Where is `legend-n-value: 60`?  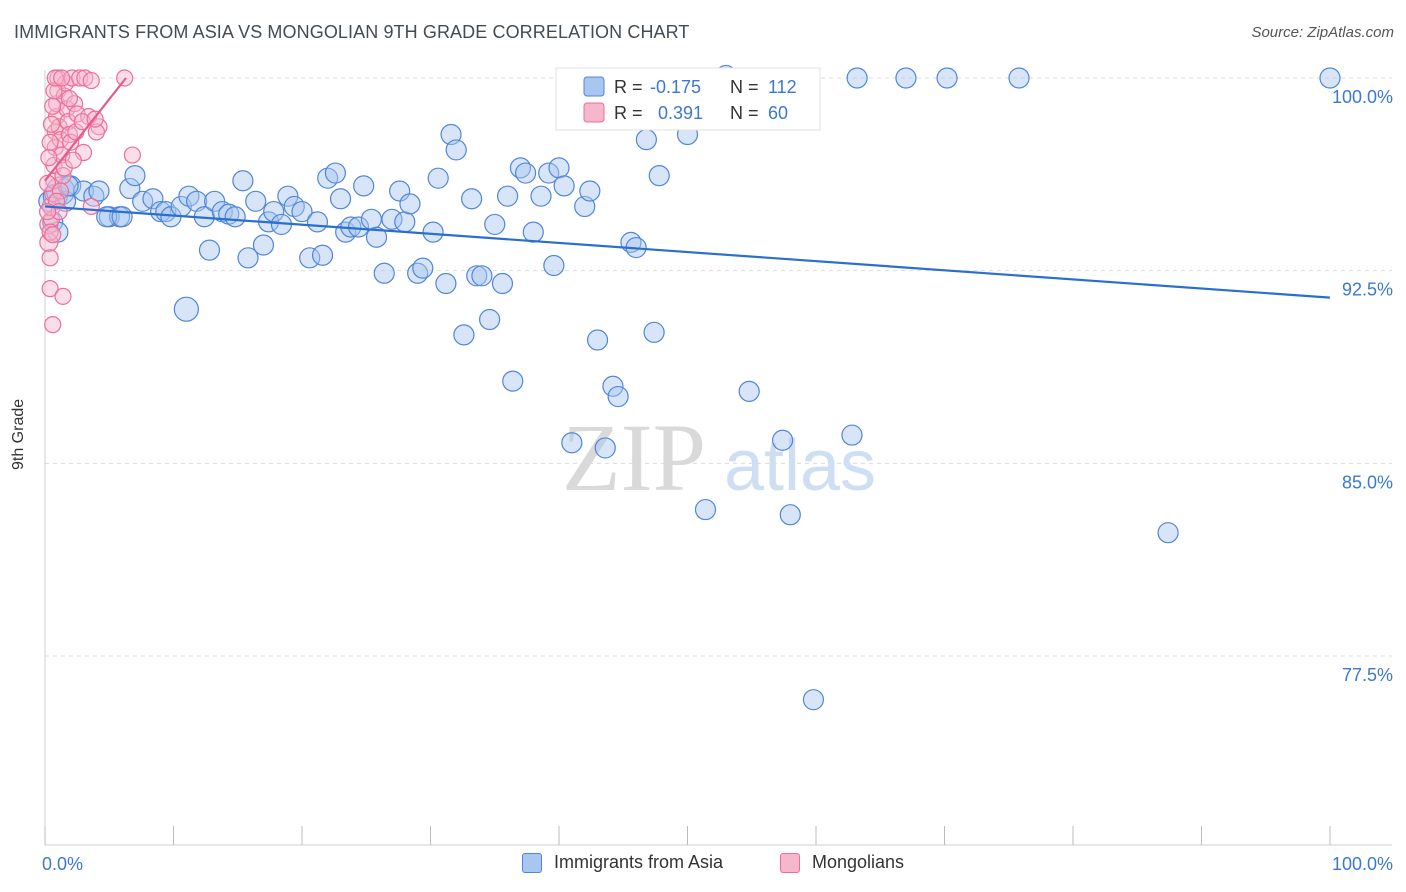 legend-n-value: 60 is located at coordinates (778, 113).